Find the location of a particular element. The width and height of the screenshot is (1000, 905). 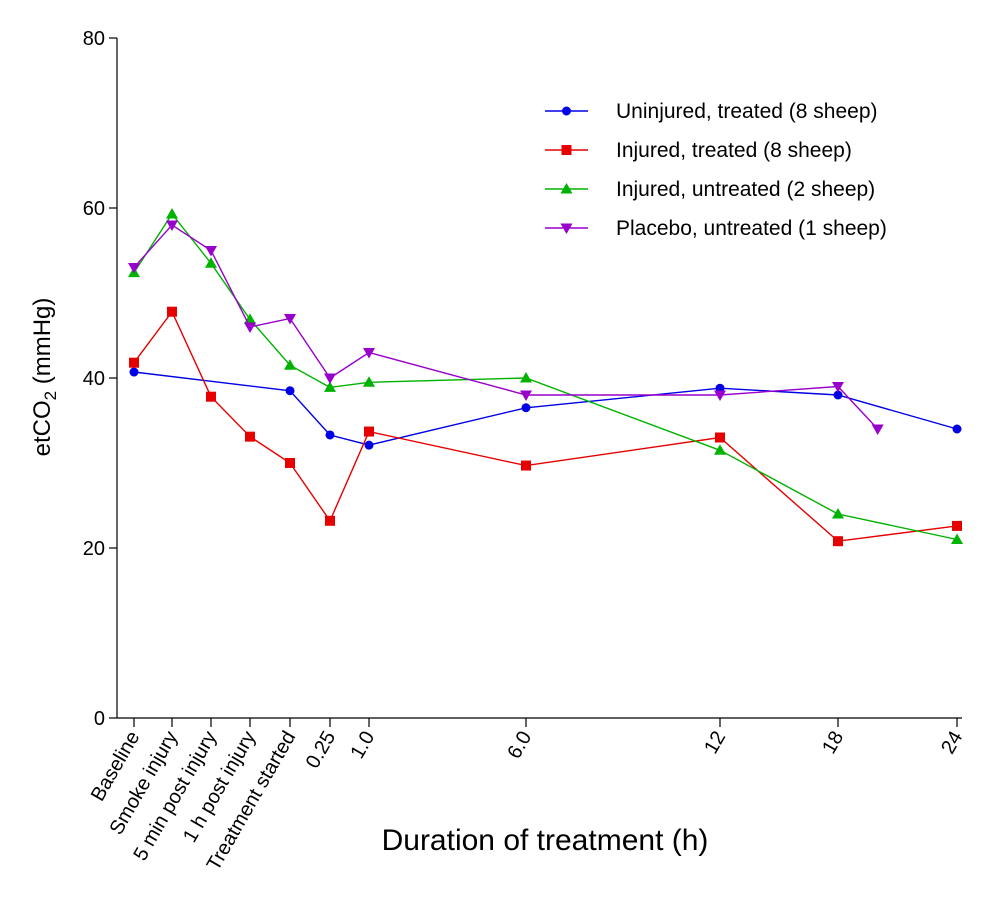

data-point-4-1-h-post-injury is located at coordinates (250, 327).